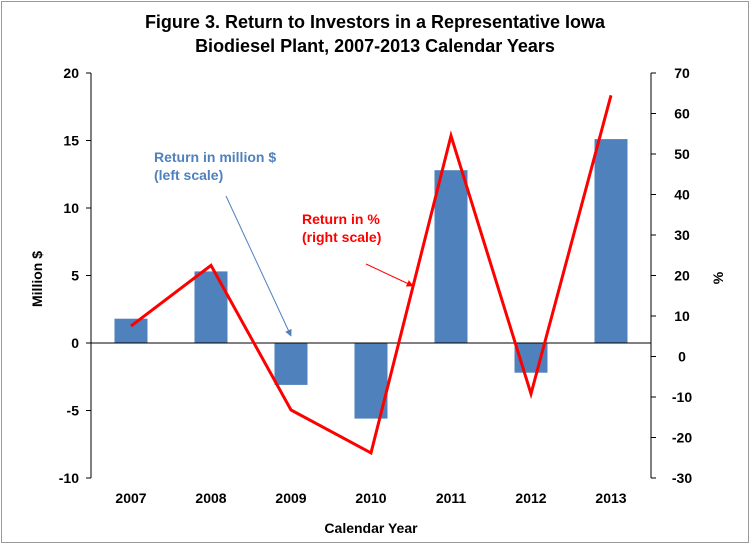 The width and height of the screenshot is (750, 544). What do you see at coordinates (130, 498) in the screenshot?
I see `x-tick-label-2007: 2007` at bounding box center [130, 498].